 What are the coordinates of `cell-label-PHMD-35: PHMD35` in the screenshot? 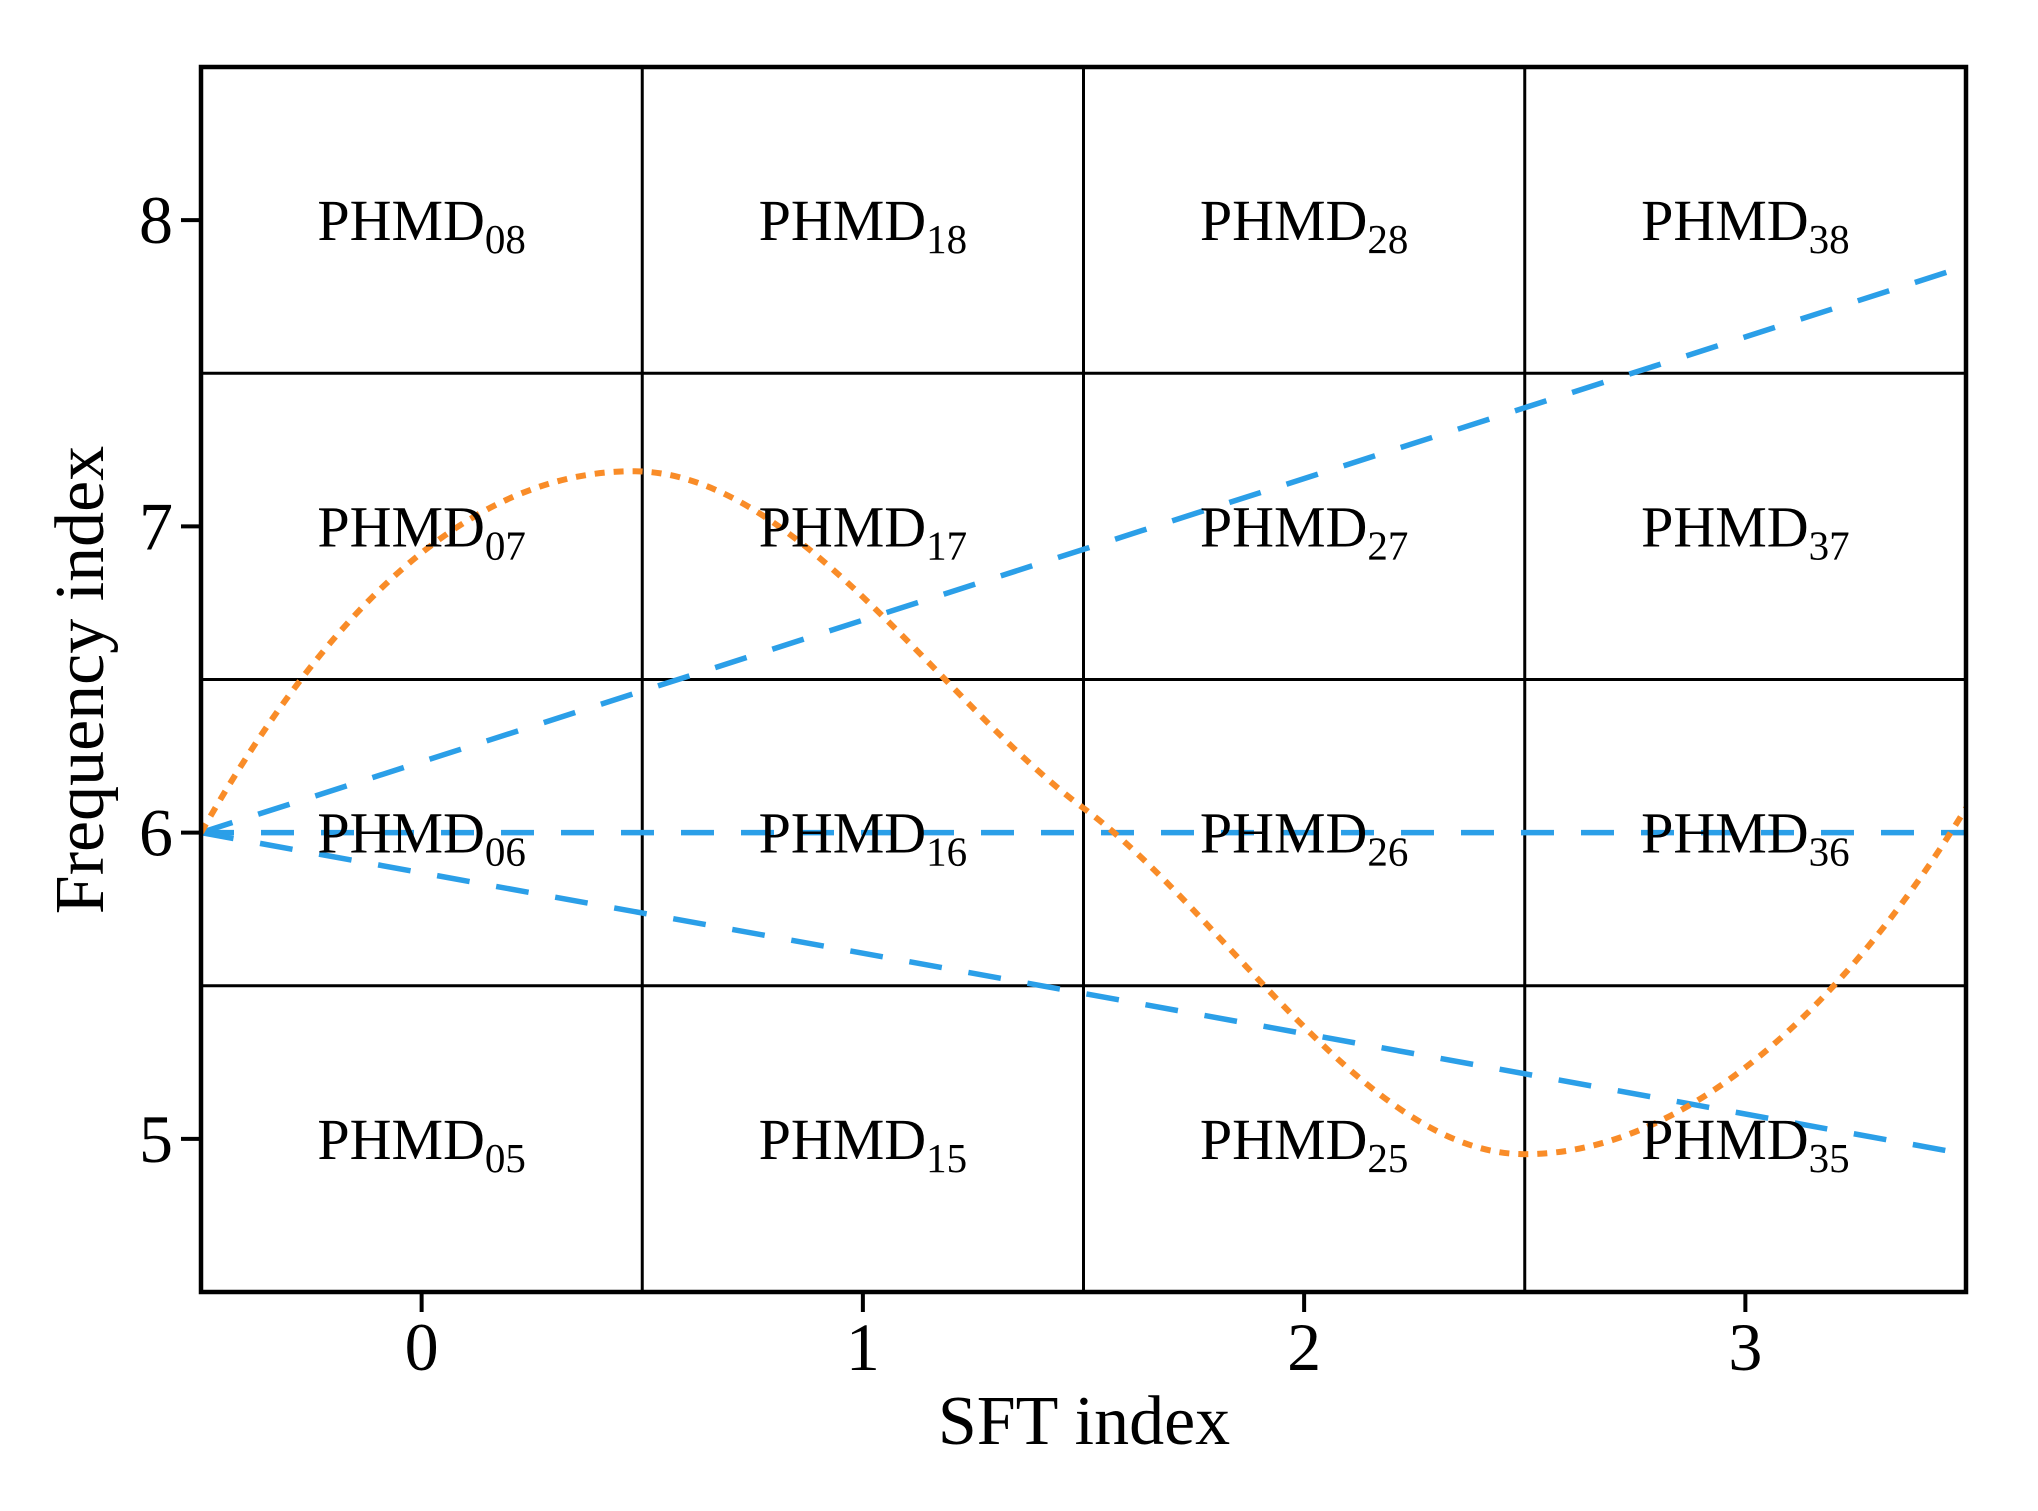 It's located at (1745, 1144).